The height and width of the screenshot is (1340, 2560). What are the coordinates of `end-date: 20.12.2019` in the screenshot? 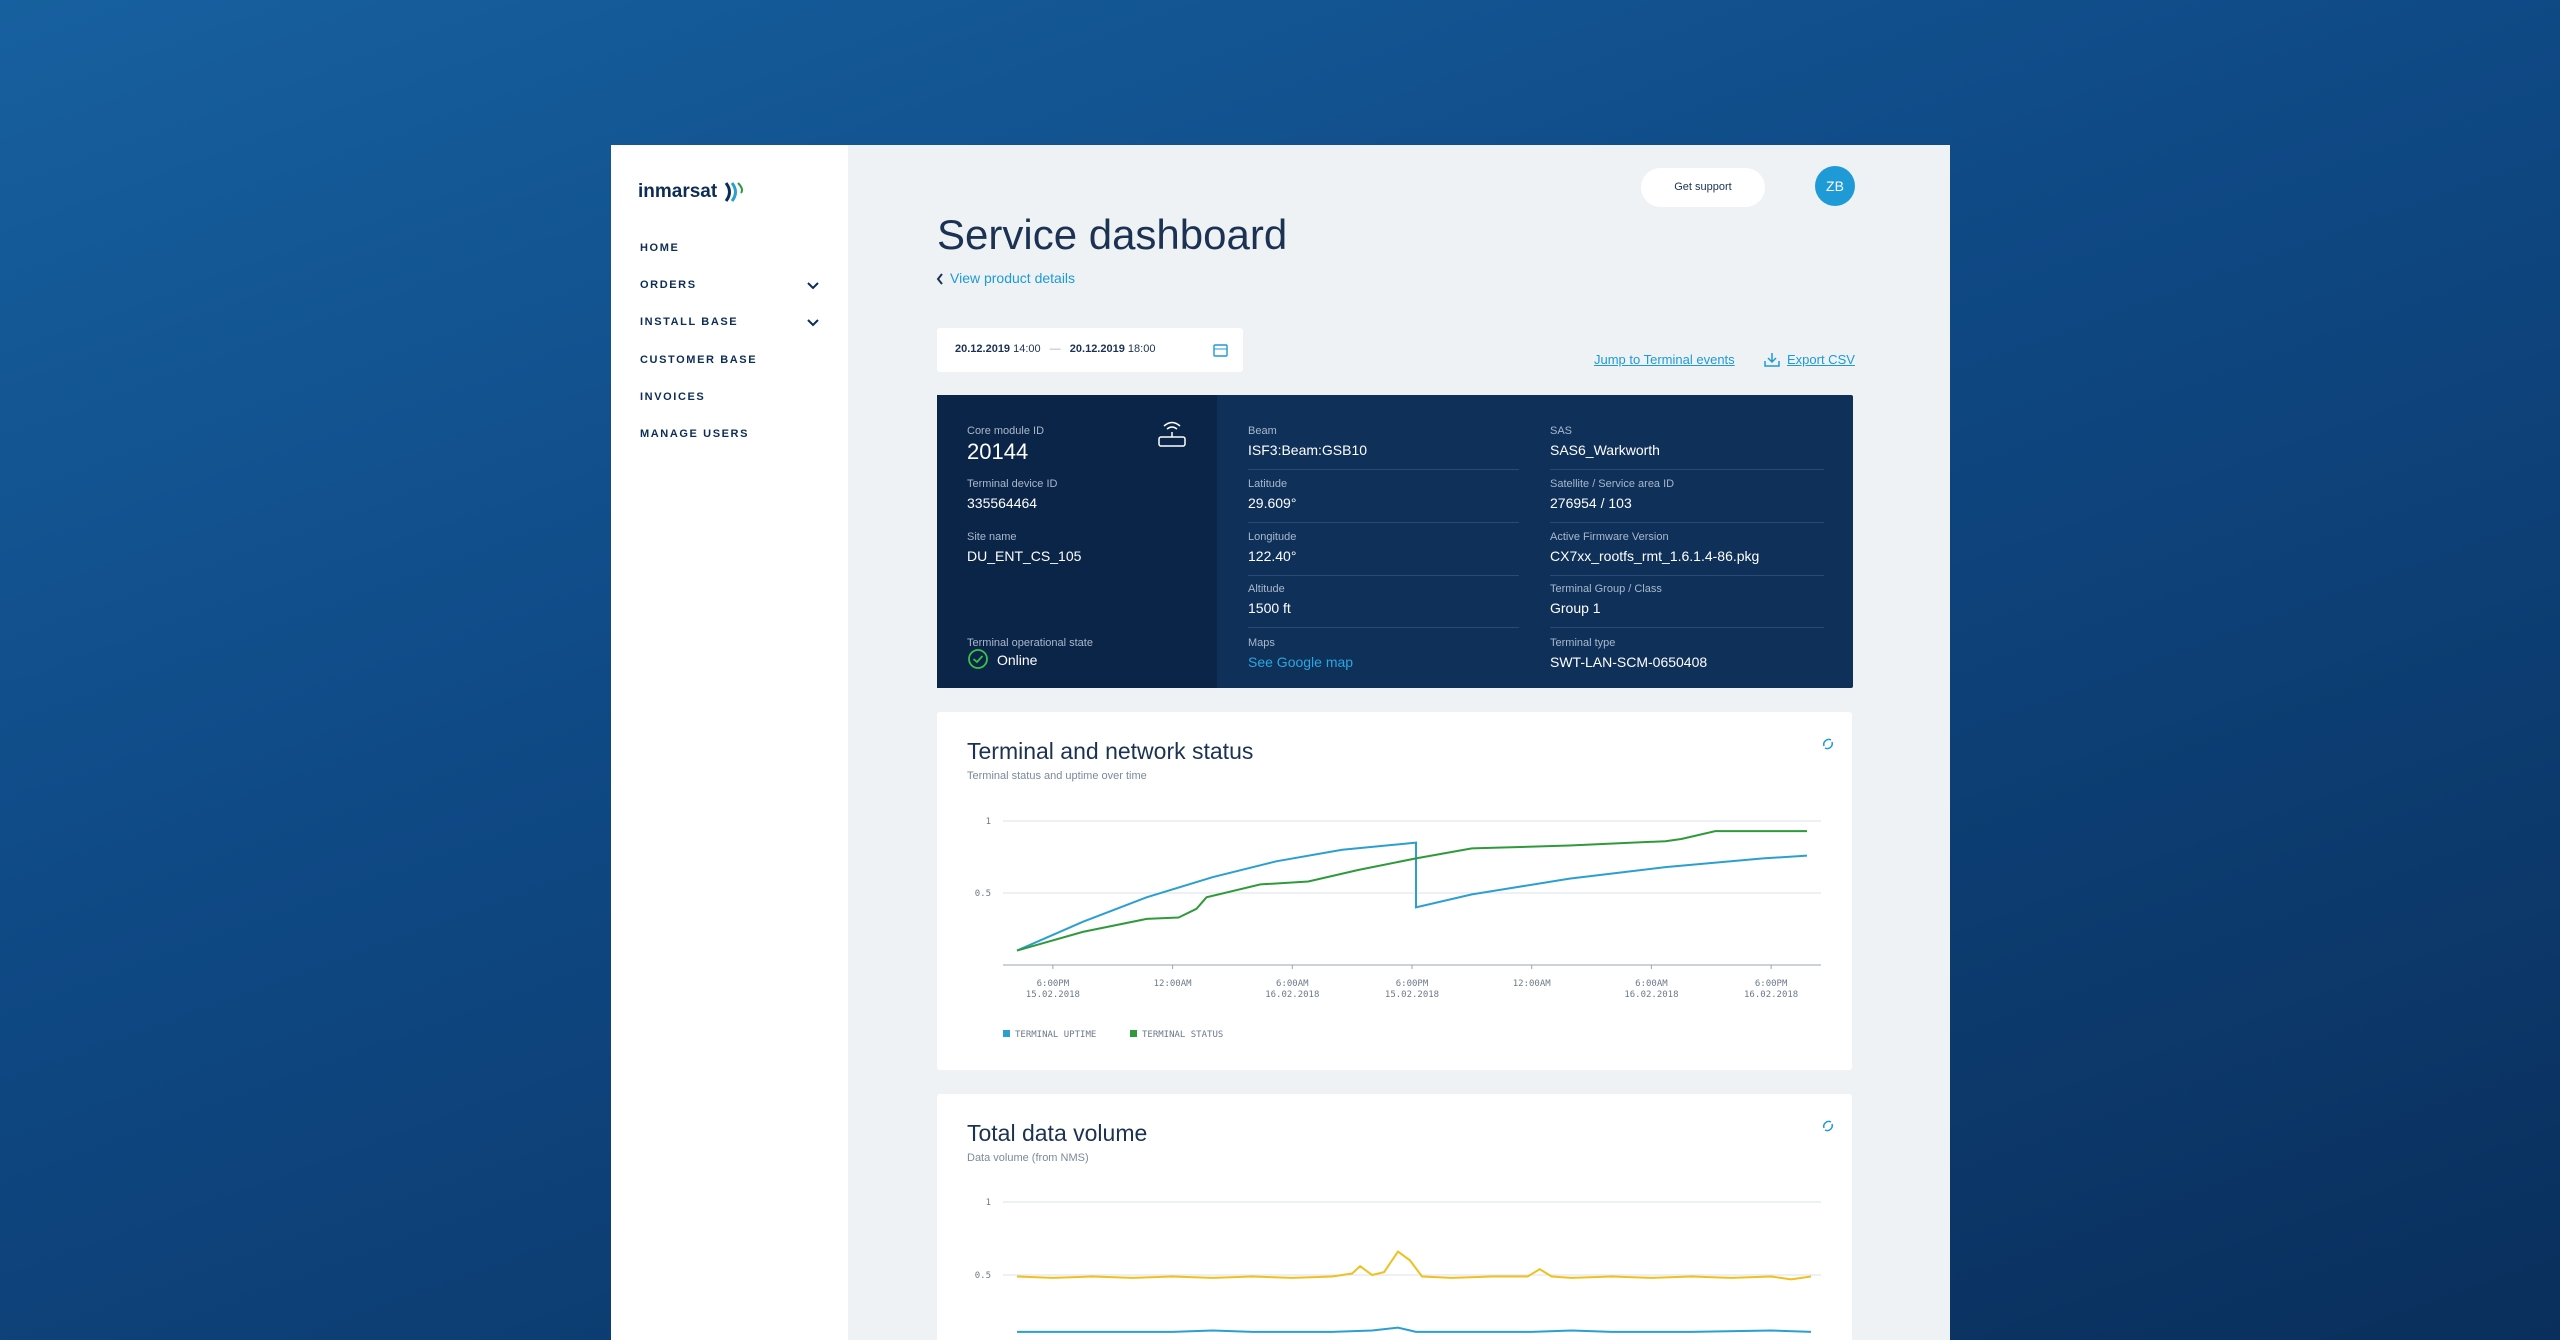 It's located at (1097, 349).